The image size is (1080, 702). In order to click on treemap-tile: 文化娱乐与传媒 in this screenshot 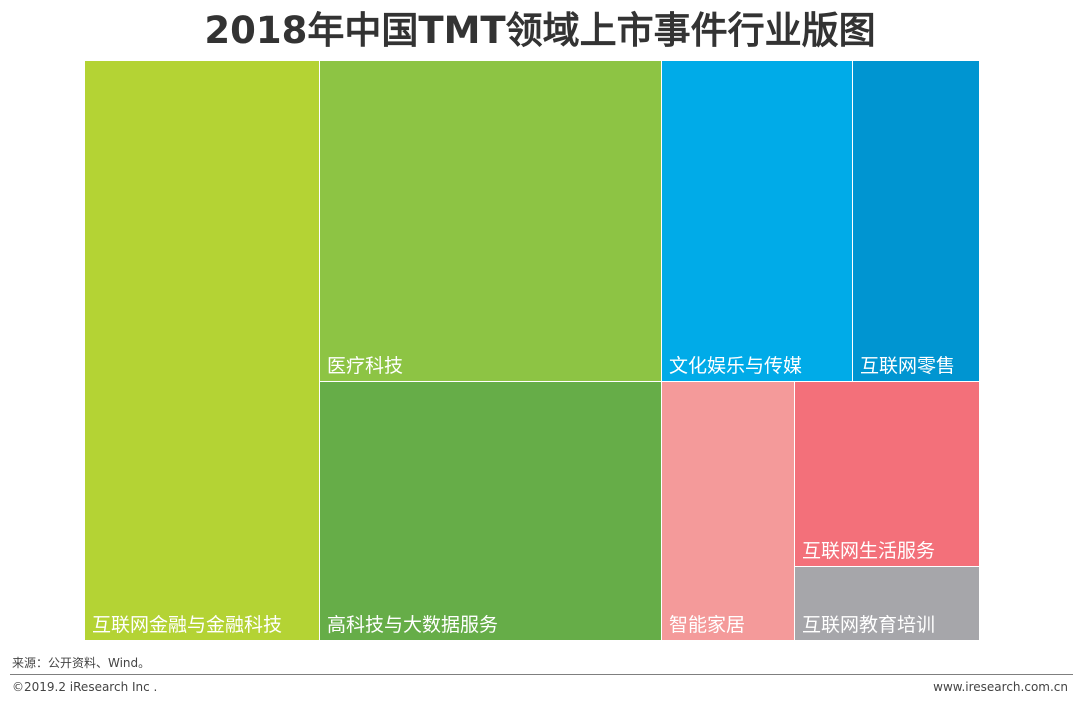, I will do `click(757, 221)`.